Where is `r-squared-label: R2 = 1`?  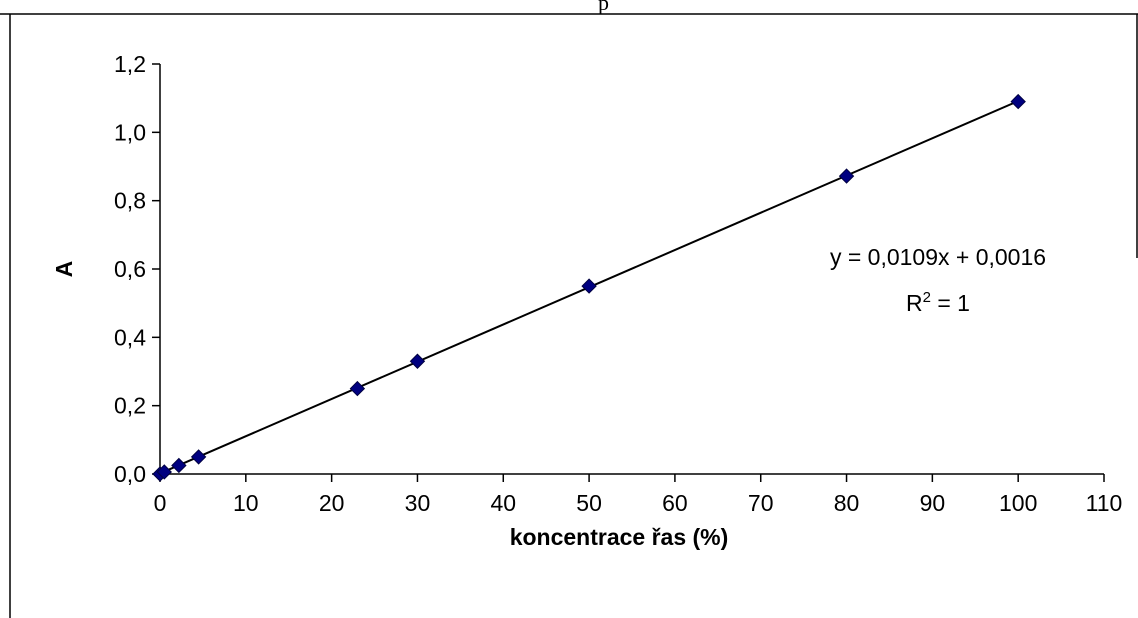 r-squared-label: R2 = 1 is located at coordinates (938, 302).